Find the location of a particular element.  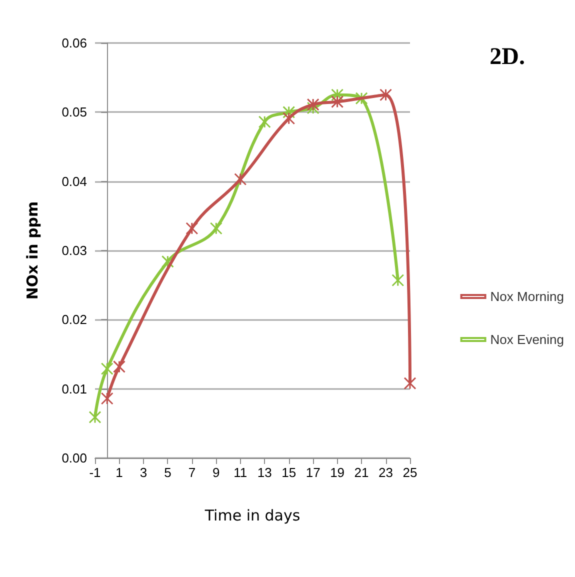

x-tick-label: 1 is located at coordinates (119, 472).